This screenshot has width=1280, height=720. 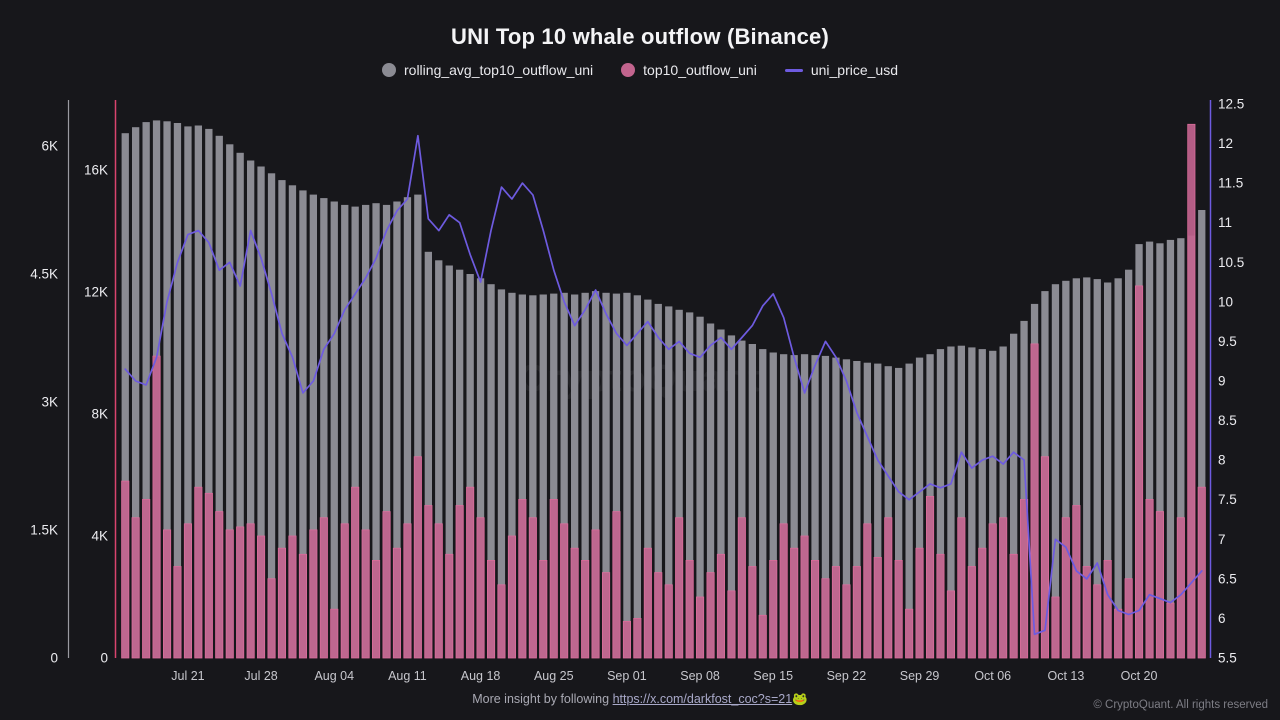 I want to click on left-inner-tick-label: 0, so click(x=104, y=658).